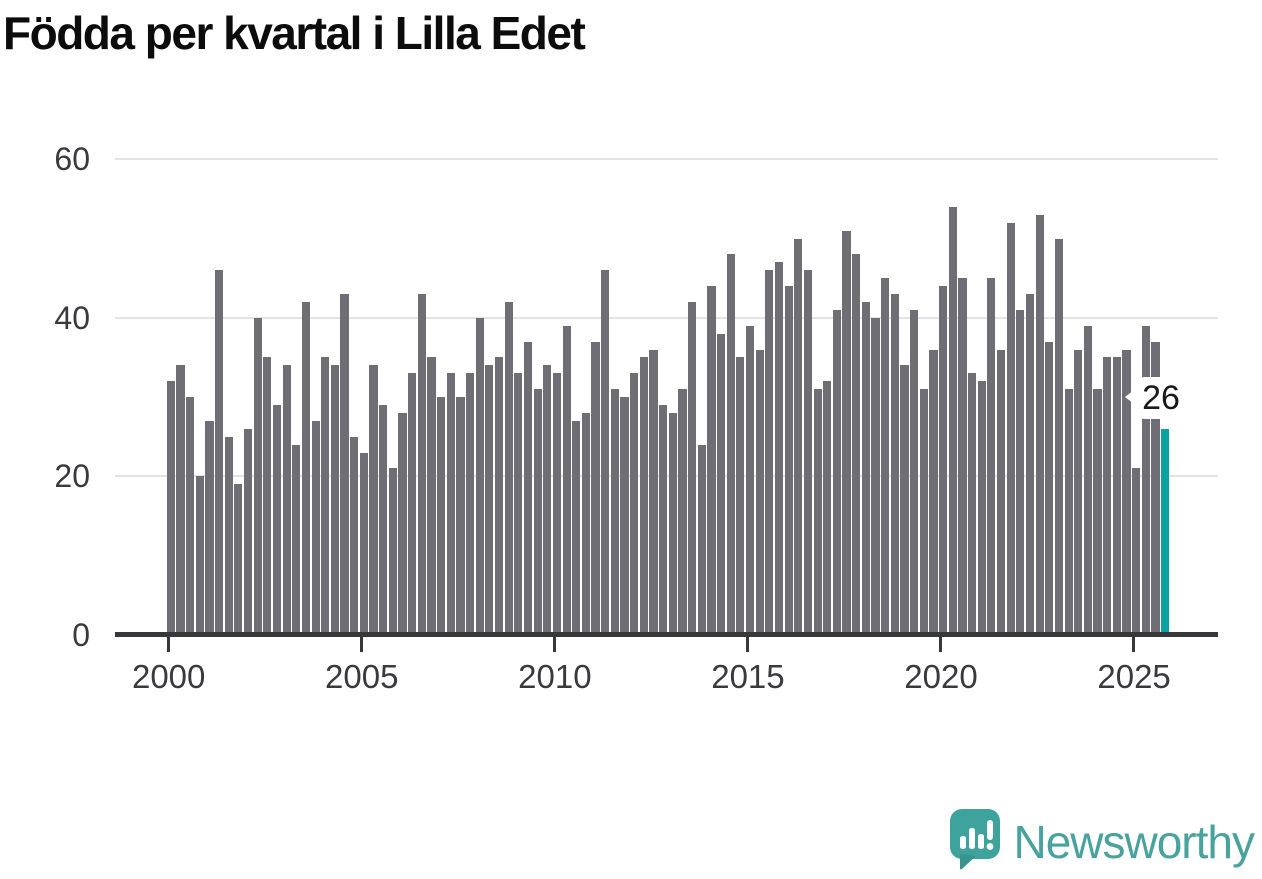 The image size is (1262, 879). I want to click on x-tick-2000, so click(168, 644).